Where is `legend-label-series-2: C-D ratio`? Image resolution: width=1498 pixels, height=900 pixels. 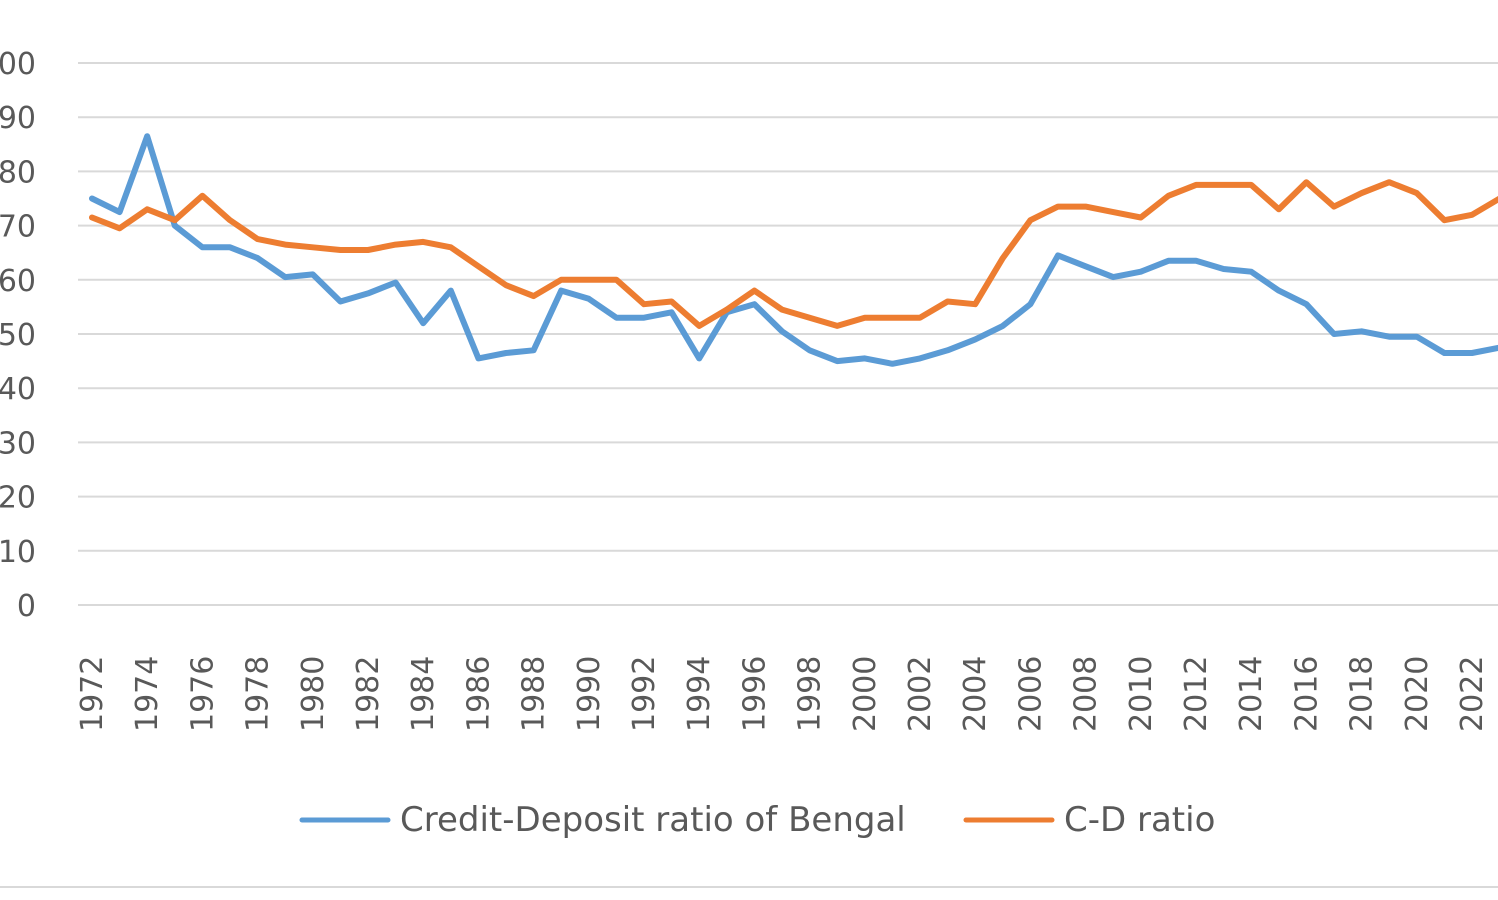 legend-label-series-2: C-D ratio is located at coordinates (1139, 820).